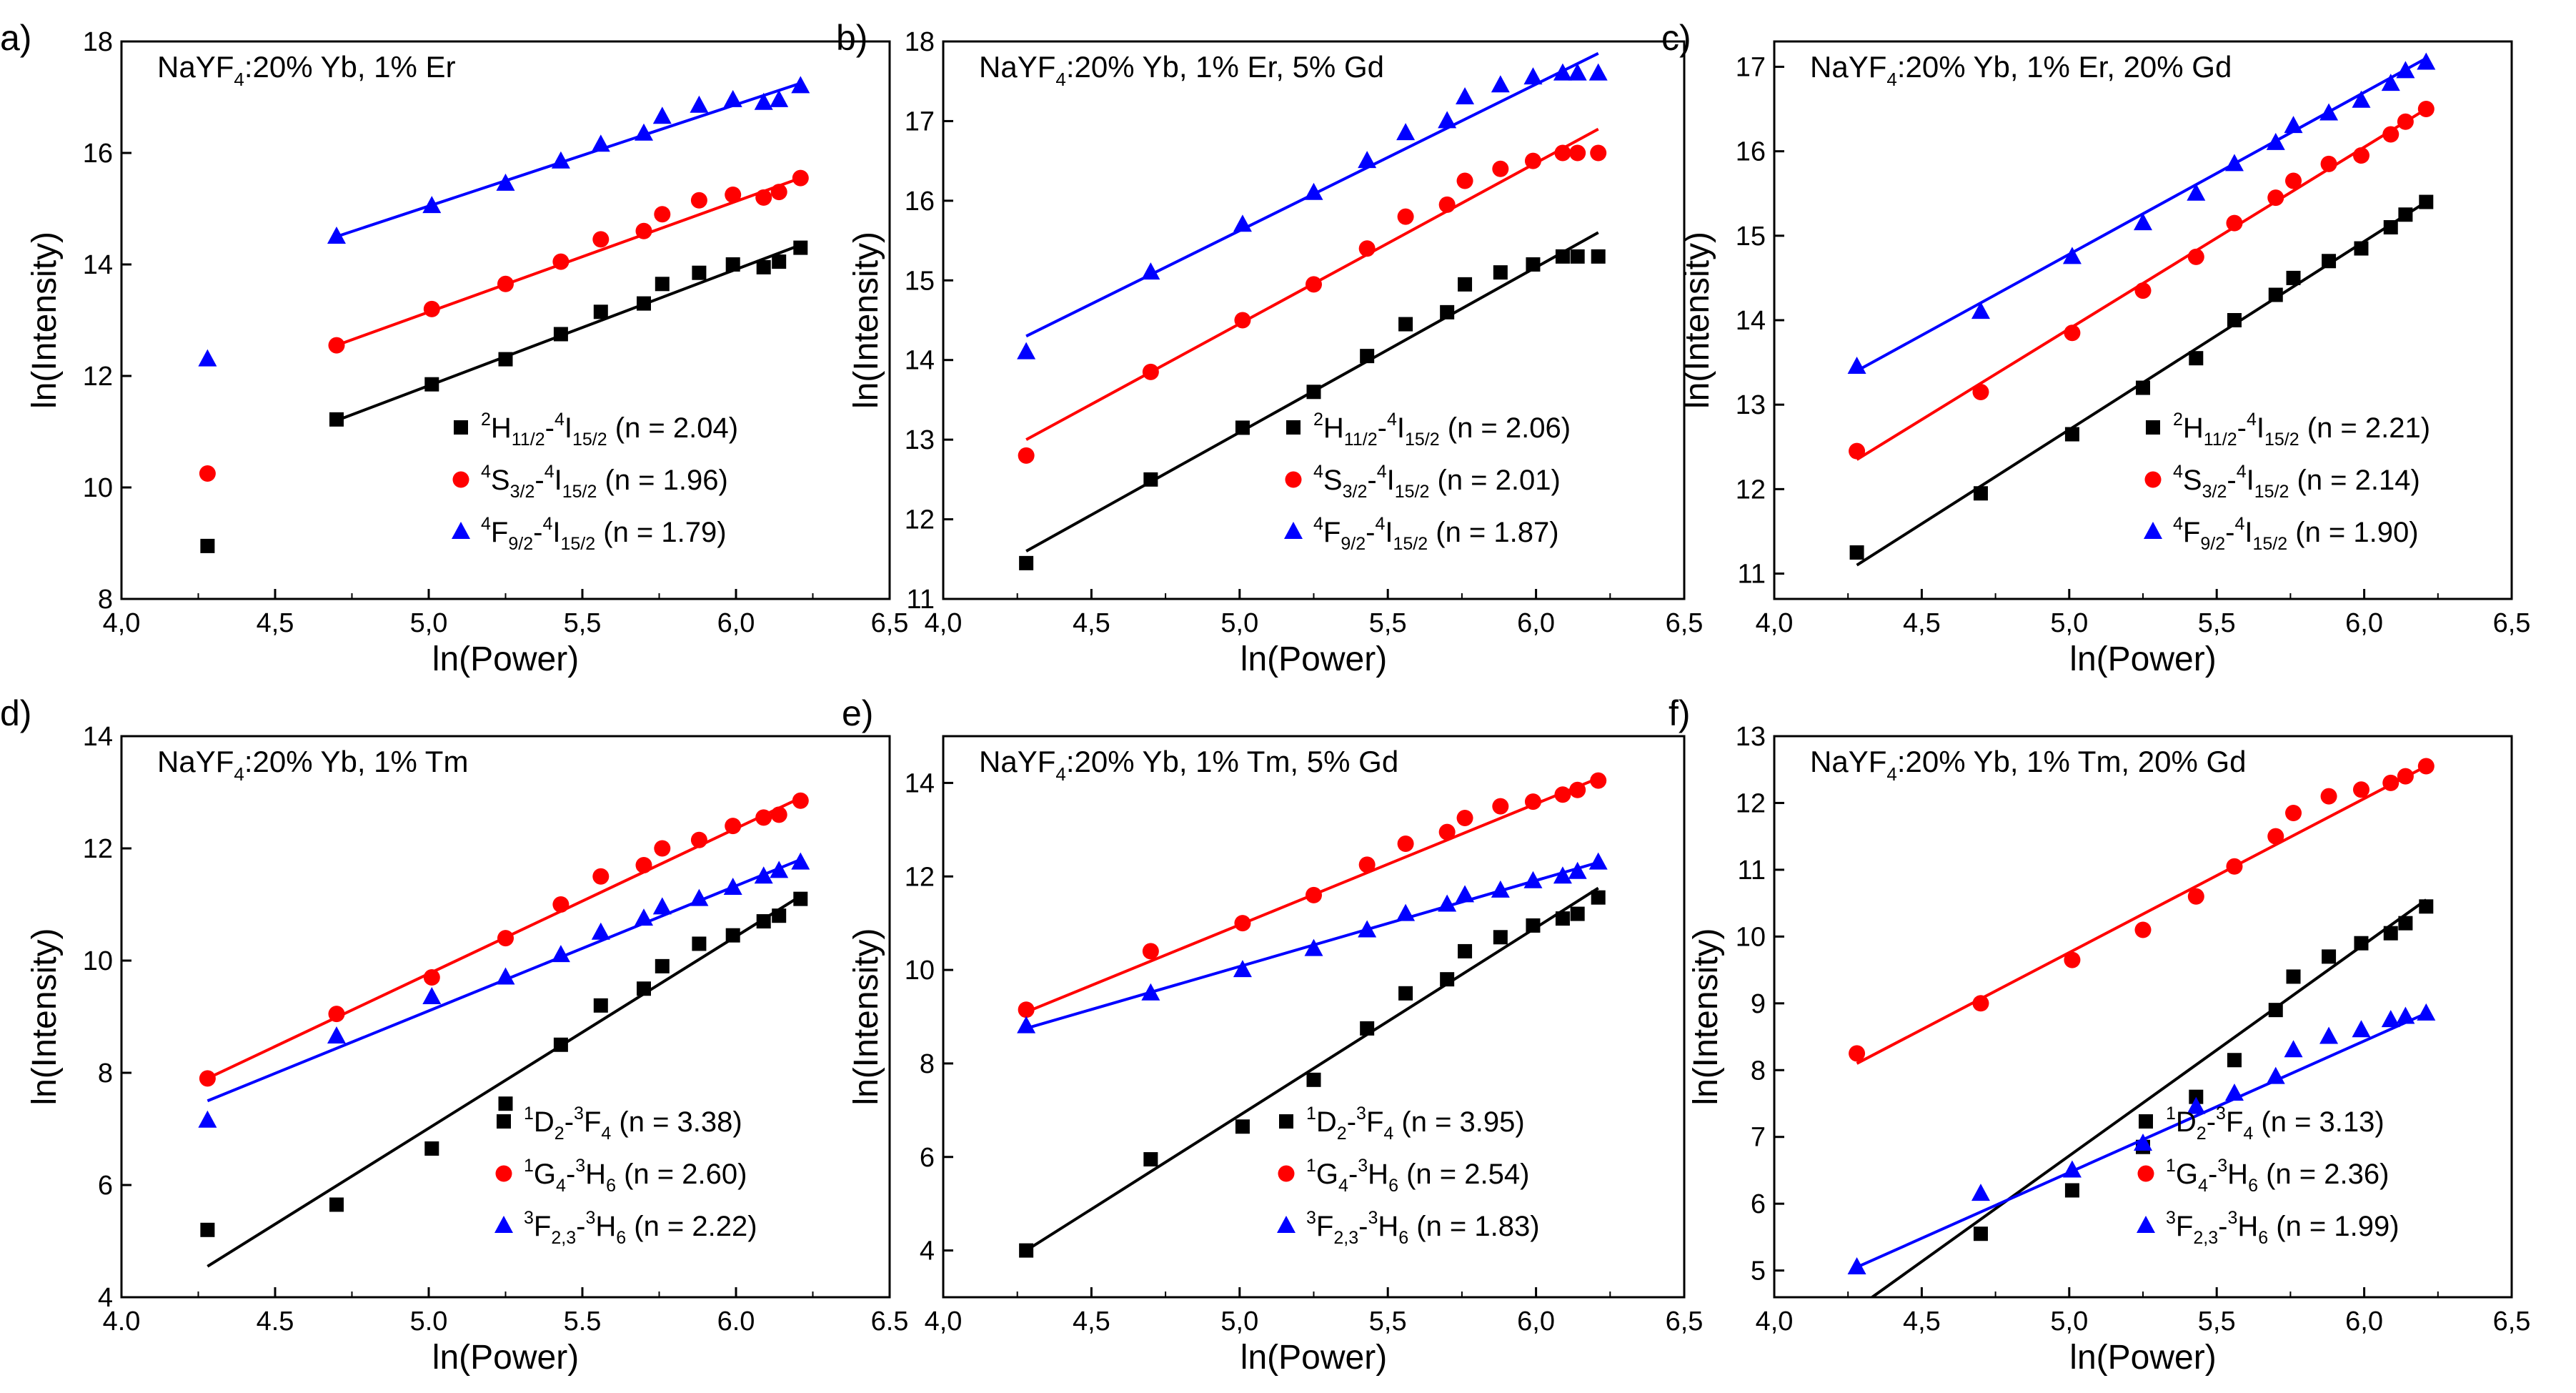 The width and height of the screenshot is (2576, 1393). What do you see at coordinates (122, 623) in the screenshot?
I see `x-tick-label: 4,0` at bounding box center [122, 623].